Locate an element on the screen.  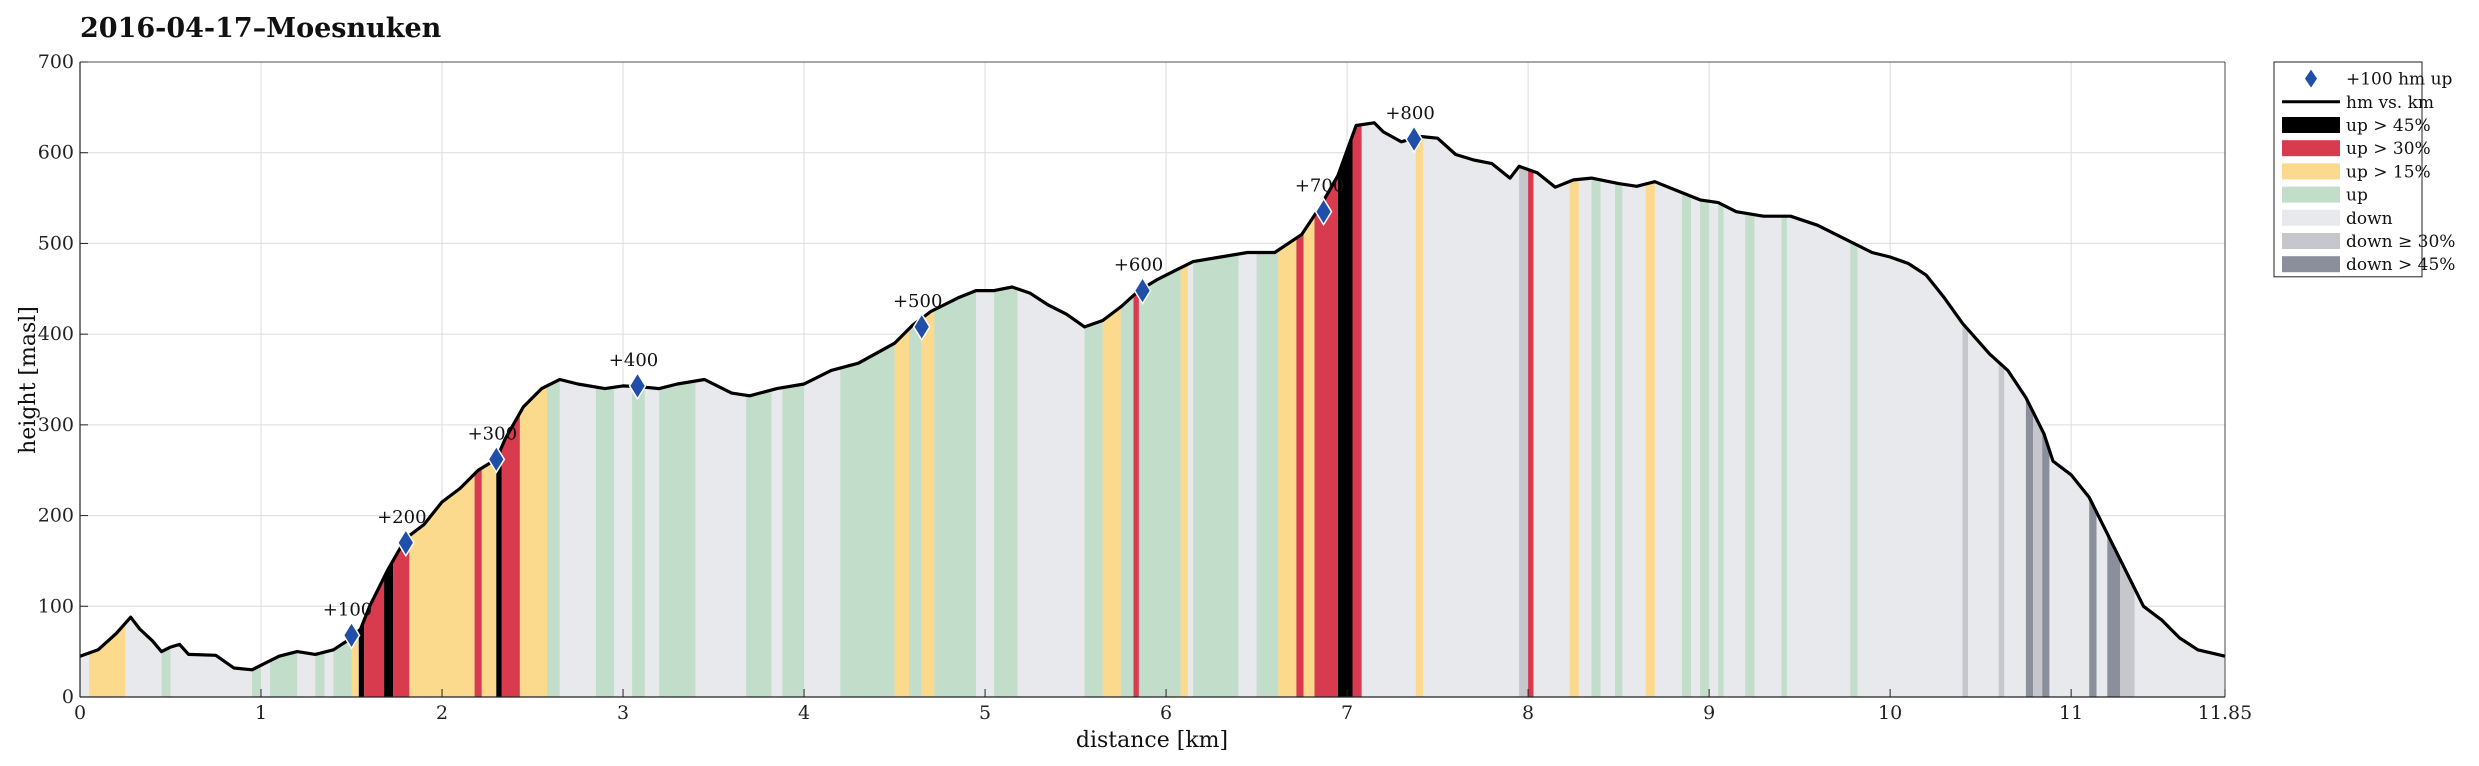
hm-marker-label: +300 is located at coordinates (492, 433).